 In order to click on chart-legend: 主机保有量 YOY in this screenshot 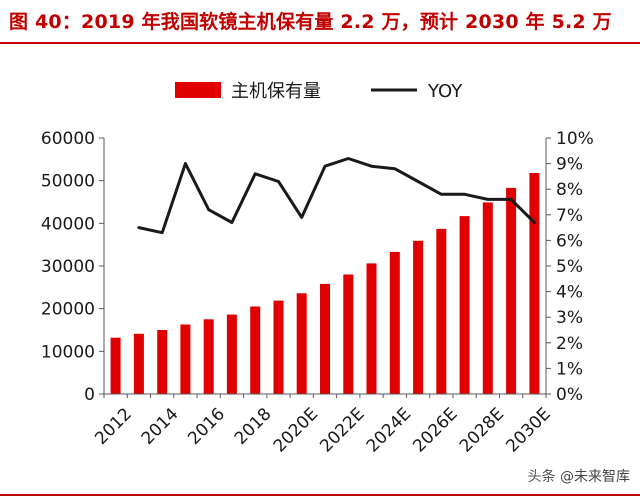, I will do `click(319, 91)`.